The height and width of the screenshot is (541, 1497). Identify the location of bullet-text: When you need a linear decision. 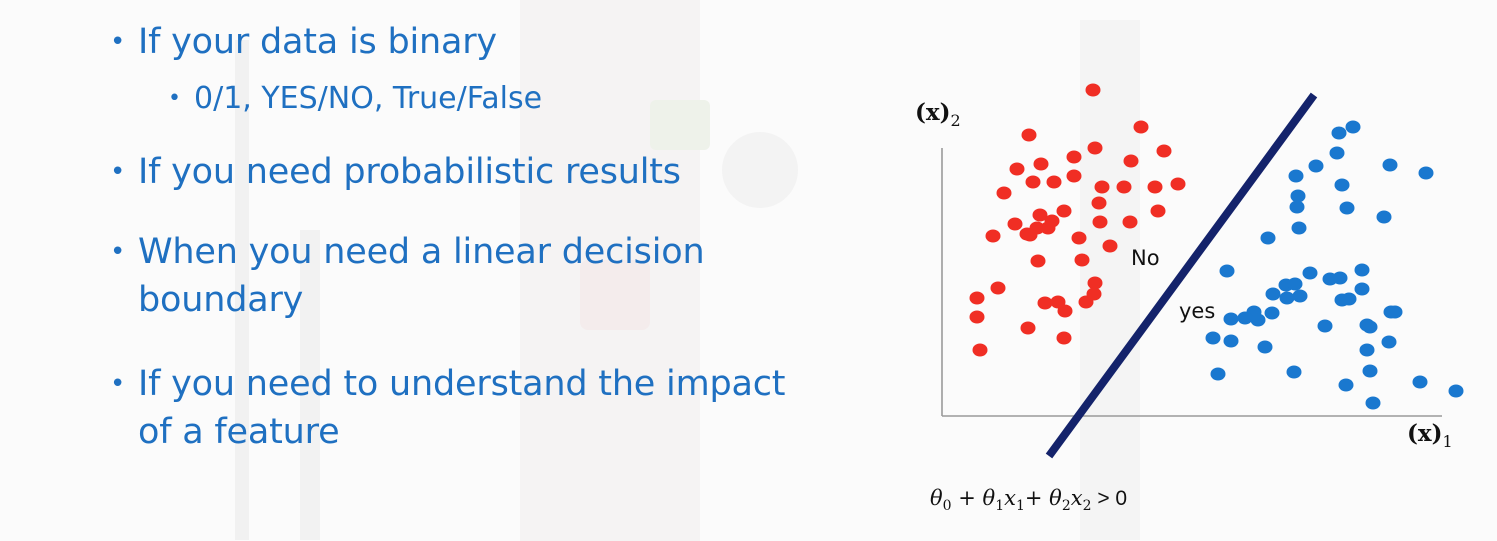
(421, 252).